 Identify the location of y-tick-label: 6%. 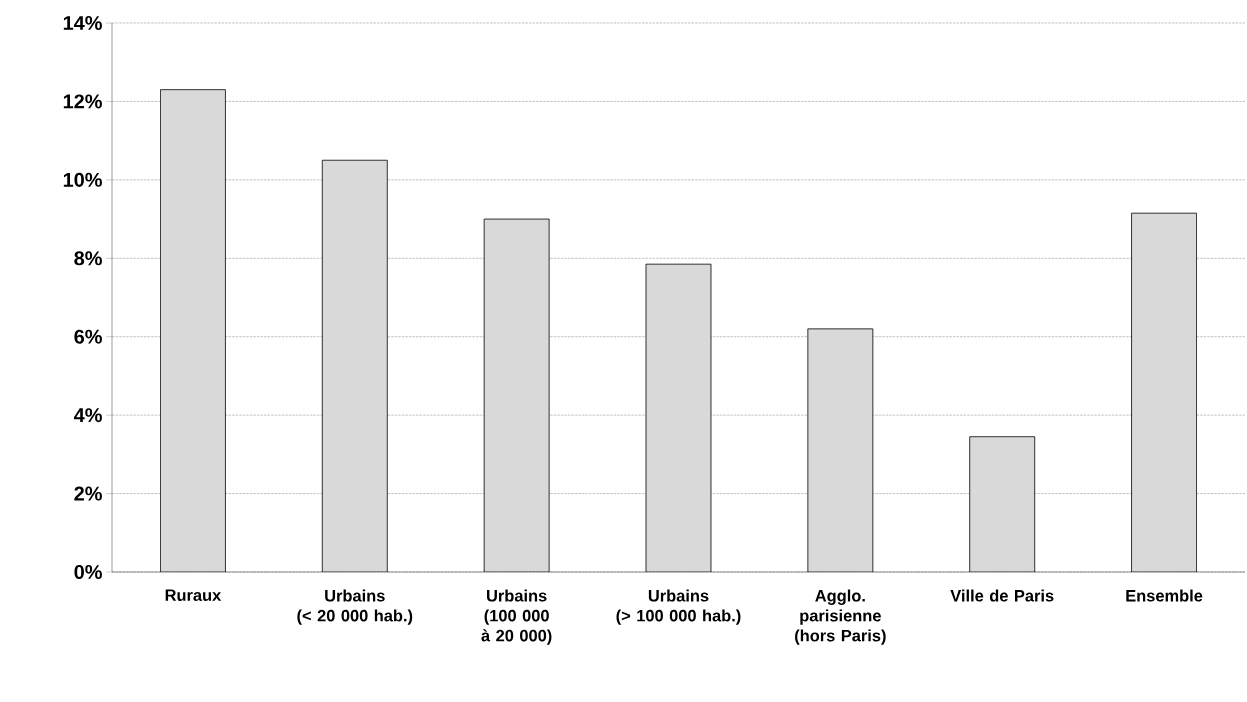
(88, 336).